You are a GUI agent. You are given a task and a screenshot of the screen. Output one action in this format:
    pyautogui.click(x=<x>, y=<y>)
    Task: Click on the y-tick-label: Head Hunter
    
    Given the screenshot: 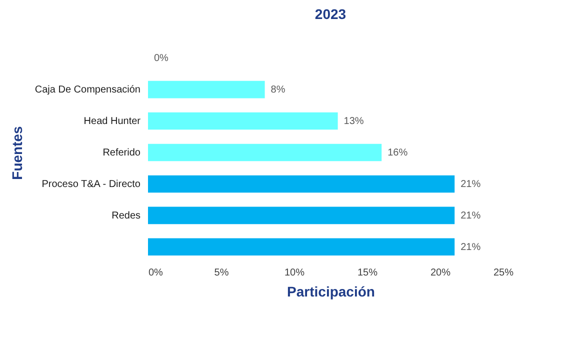 What is the action you would take?
    pyautogui.click(x=113, y=122)
    